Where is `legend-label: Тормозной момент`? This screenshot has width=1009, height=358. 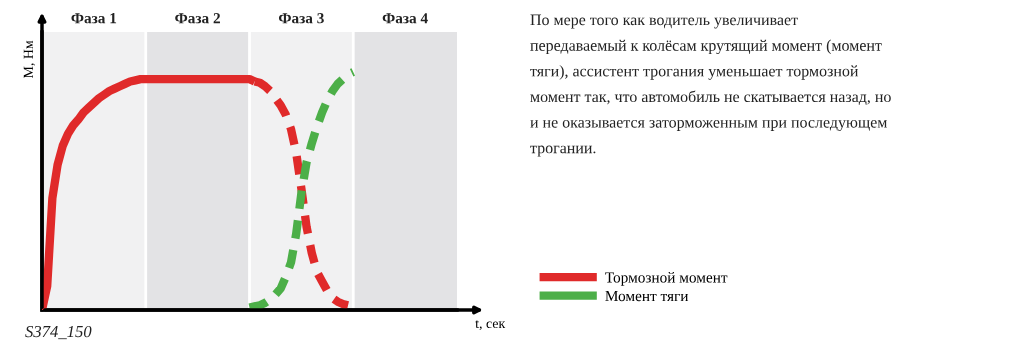
legend-label: Тормозной момент is located at coordinates (666, 278).